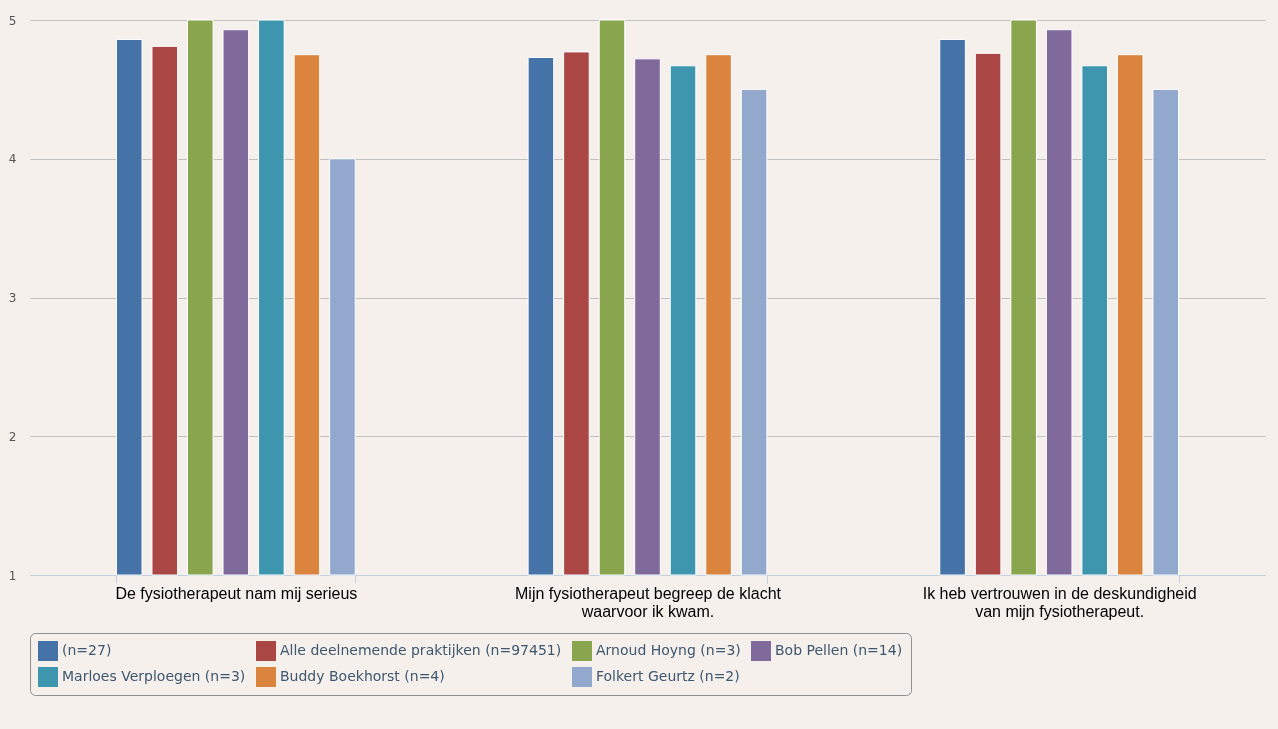  Describe the element at coordinates (87, 650) in the screenshot. I see `legend-label: (n=27)` at that location.